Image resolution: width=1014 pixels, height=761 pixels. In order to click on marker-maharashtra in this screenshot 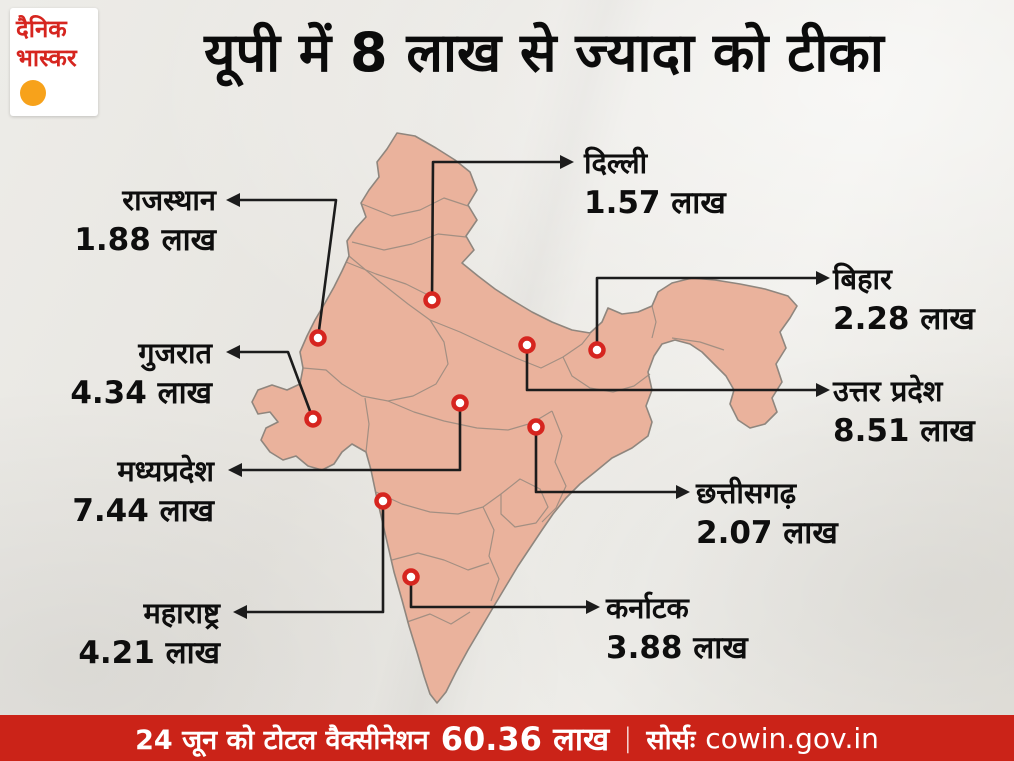, I will do `click(383, 501)`.